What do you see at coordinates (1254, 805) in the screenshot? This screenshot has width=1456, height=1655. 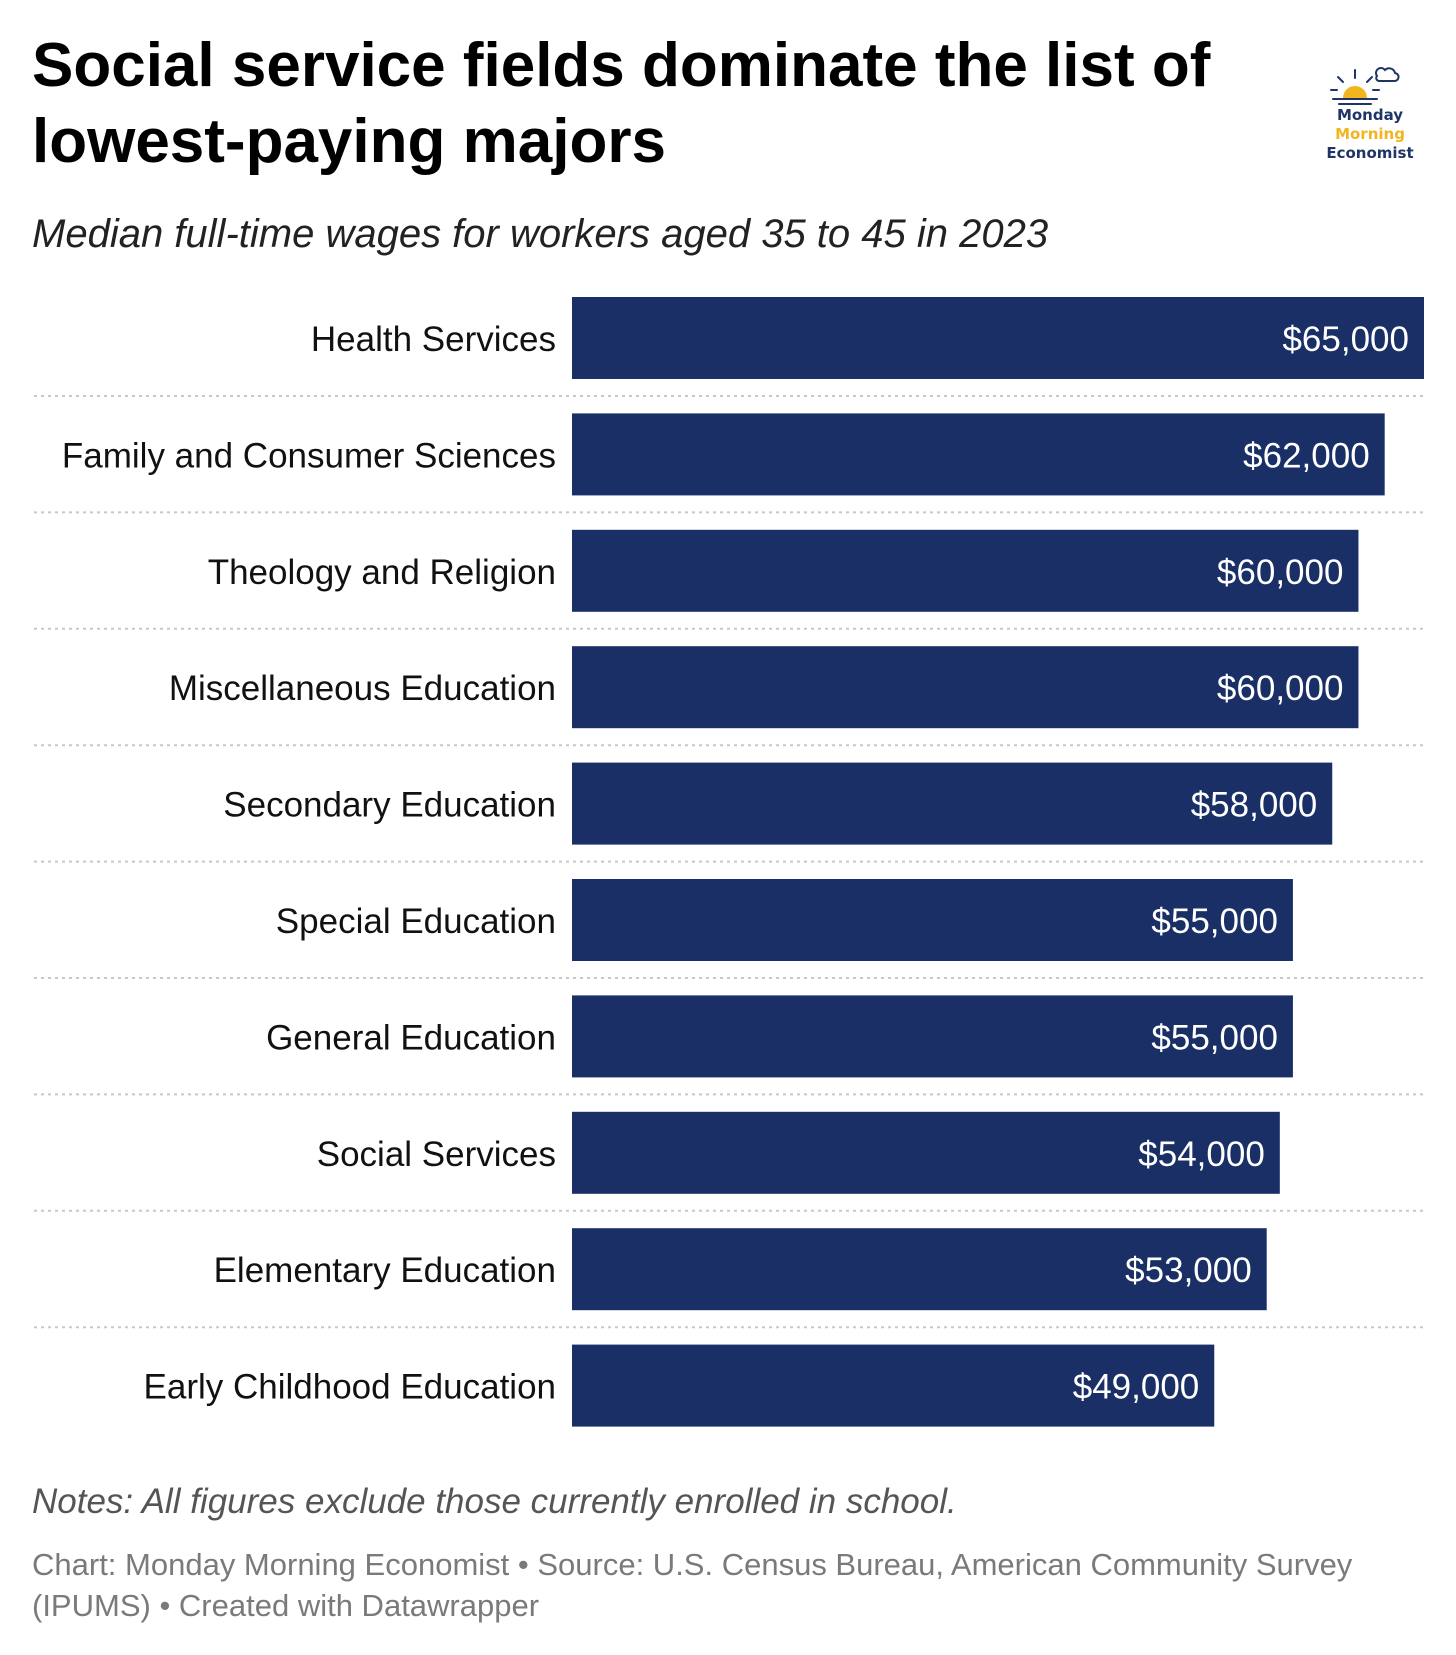 I see `value-label: $58,000` at bounding box center [1254, 805].